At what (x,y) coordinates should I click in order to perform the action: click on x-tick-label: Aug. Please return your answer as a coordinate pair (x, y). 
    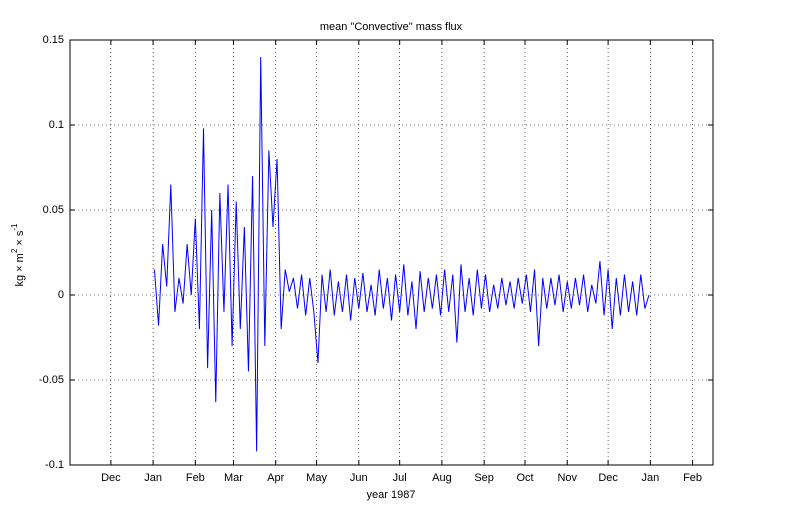
    Looking at the image, I should click on (442, 478).